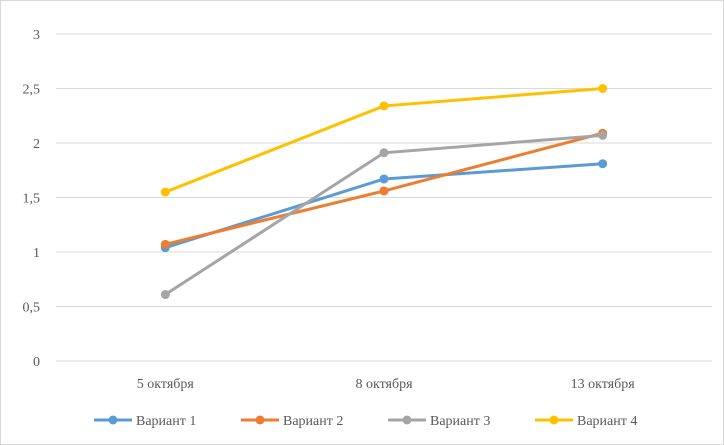 This screenshot has height=445, width=724. What do you see at coordinates (460, 421) in the screenshot?
I see `legend-label: Вариант 3` at bounding box center [460, 421].